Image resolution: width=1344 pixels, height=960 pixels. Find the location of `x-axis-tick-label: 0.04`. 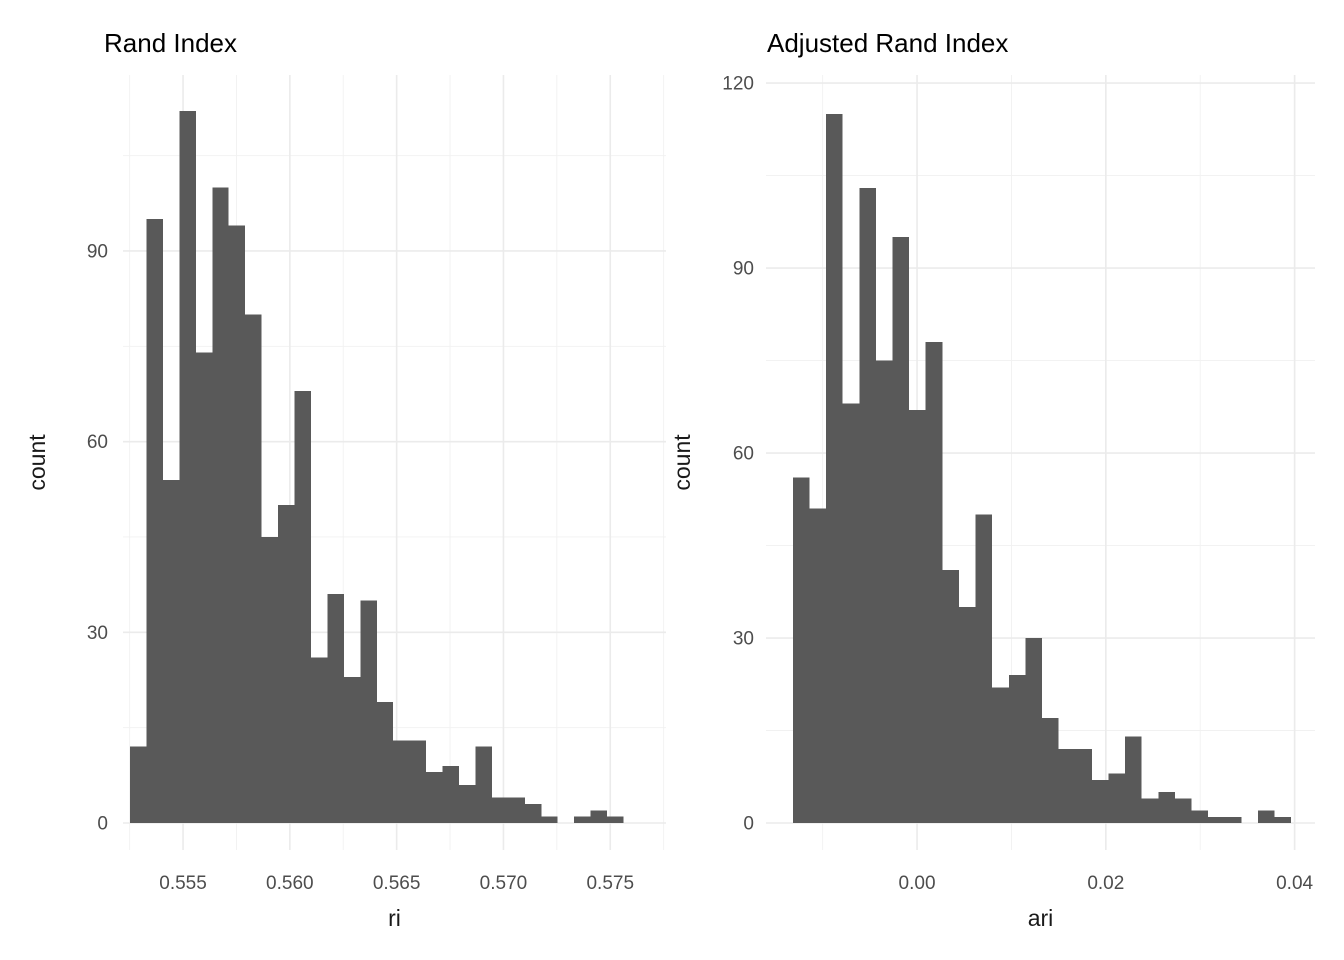

x-axis-tick-label: 0.04 is located at coordinates (1294, 883).